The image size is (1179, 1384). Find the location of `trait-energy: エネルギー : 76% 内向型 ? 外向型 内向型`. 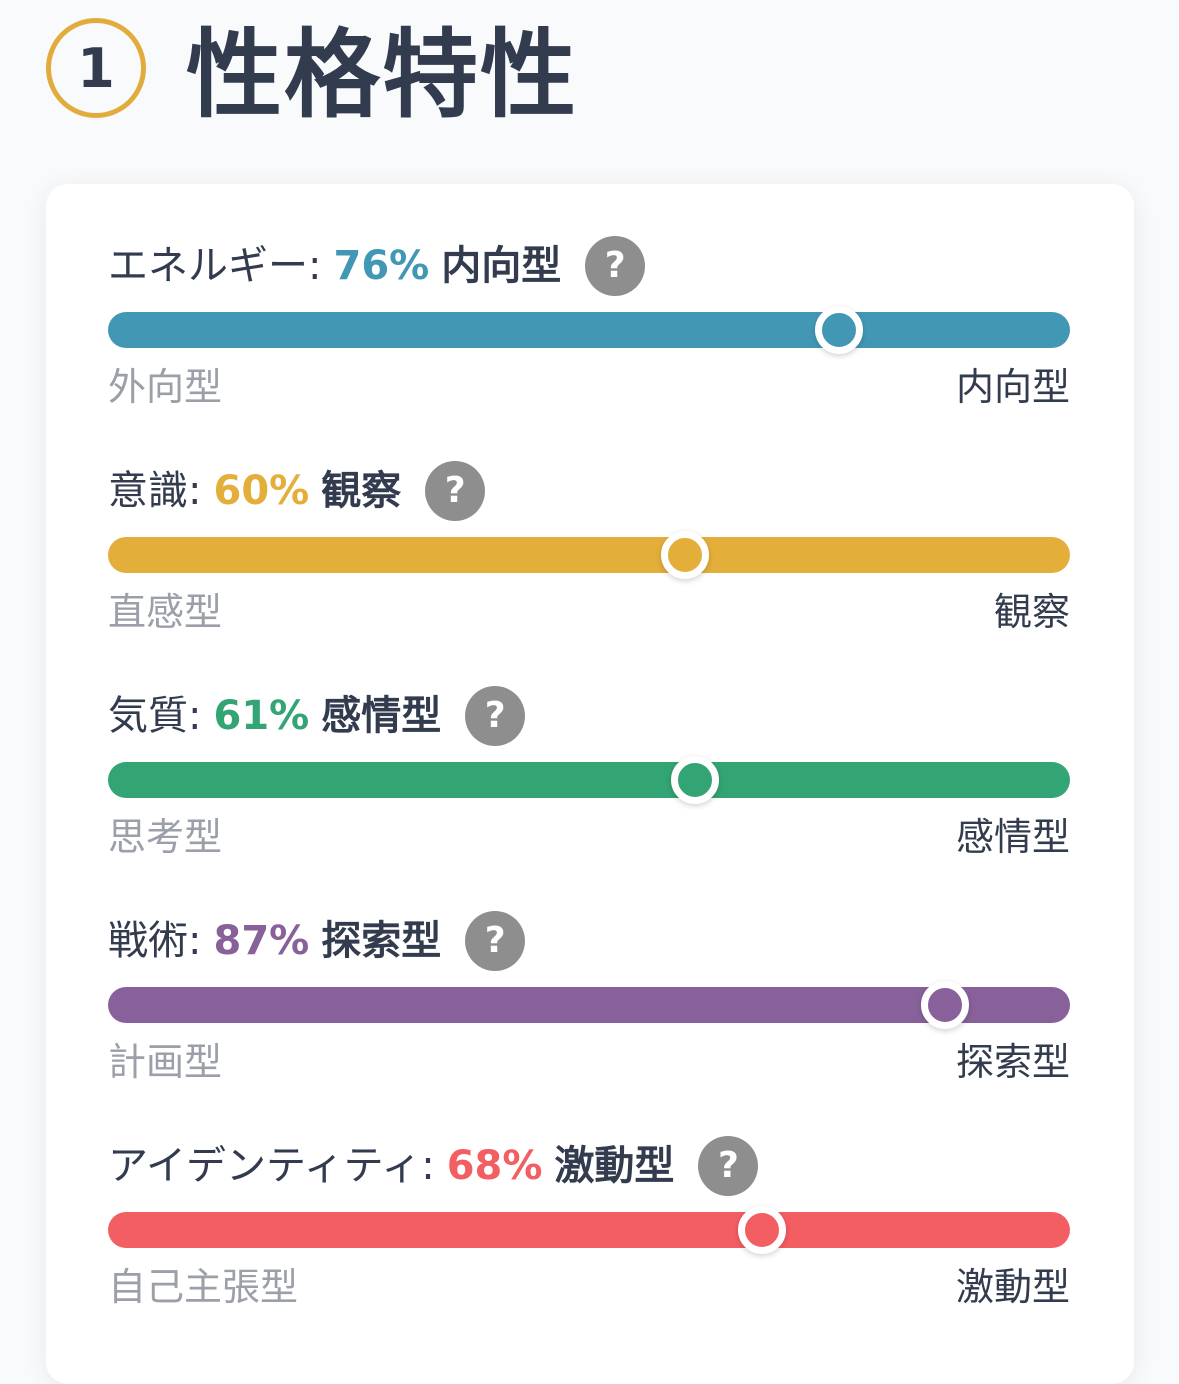

trait-energy: エネルギー : 76% 内向型 ? 外向型 内向型 is located at coordinates (589, 296).